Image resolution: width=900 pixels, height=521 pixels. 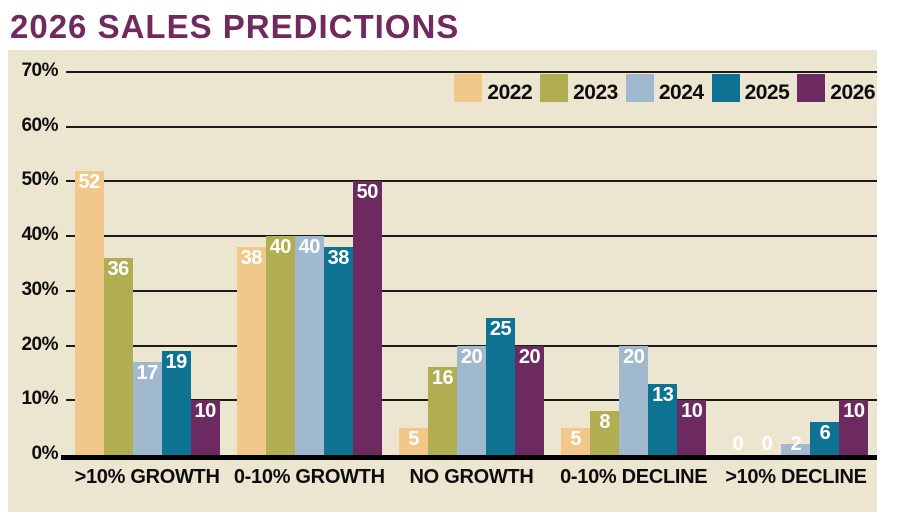 I want to click on legend-label: 2023, so click(x=595, y=92).